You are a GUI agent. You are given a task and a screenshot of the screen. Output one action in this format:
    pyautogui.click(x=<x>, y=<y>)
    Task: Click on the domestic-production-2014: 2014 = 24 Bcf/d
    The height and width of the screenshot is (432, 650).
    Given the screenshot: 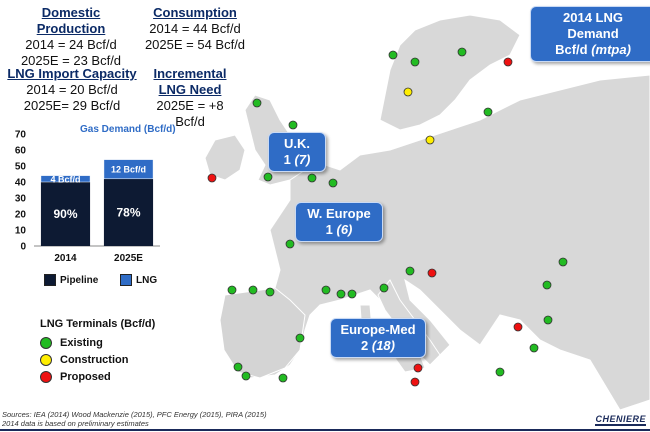 What is the action you would take?
    pyautogui.click(x=71, y=44)
    